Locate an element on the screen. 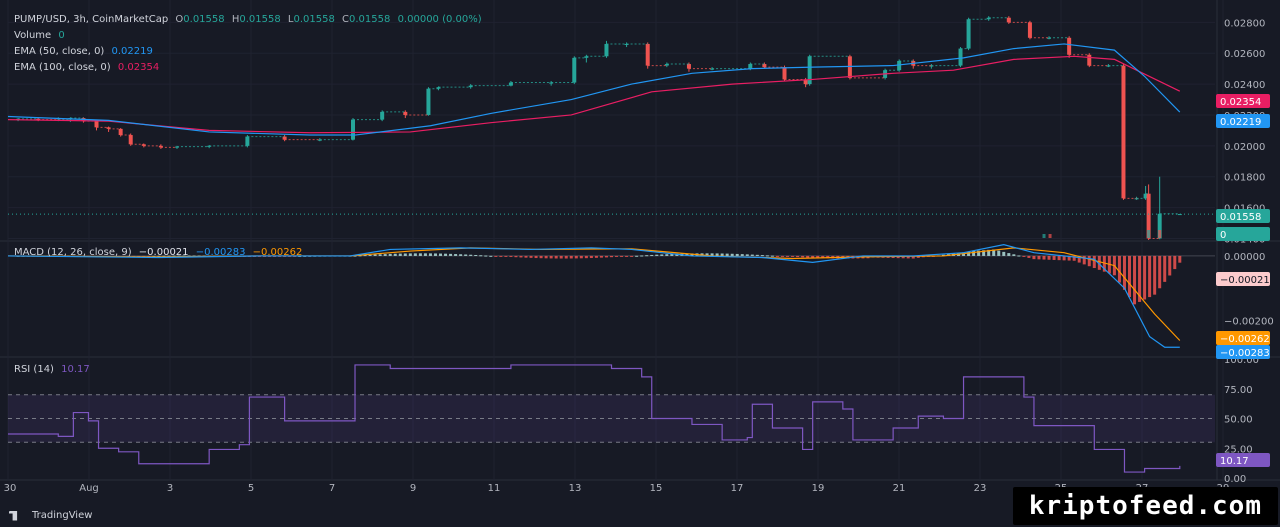  last-price-badge-bg is located at coordinates (1243, 216).